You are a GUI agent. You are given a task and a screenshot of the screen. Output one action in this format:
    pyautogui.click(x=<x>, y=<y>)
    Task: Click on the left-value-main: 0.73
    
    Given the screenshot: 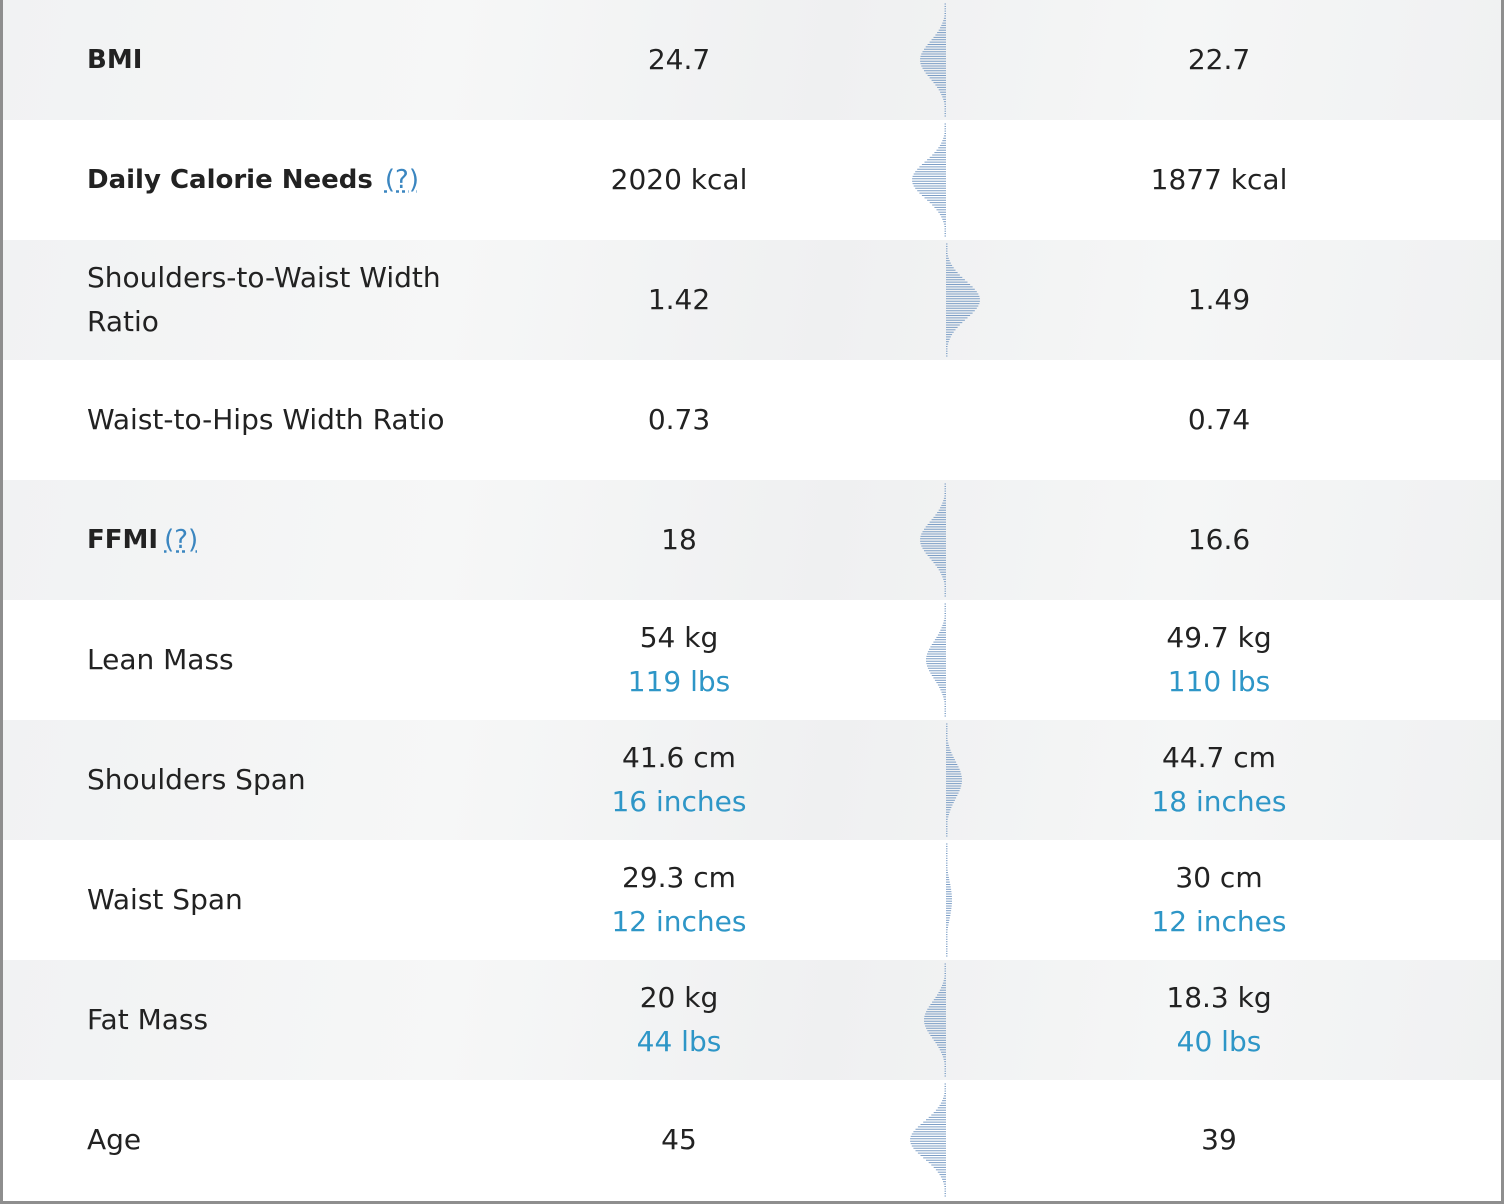 What is the action you would take?
    pyautogui.click(x=679, y=419)
    